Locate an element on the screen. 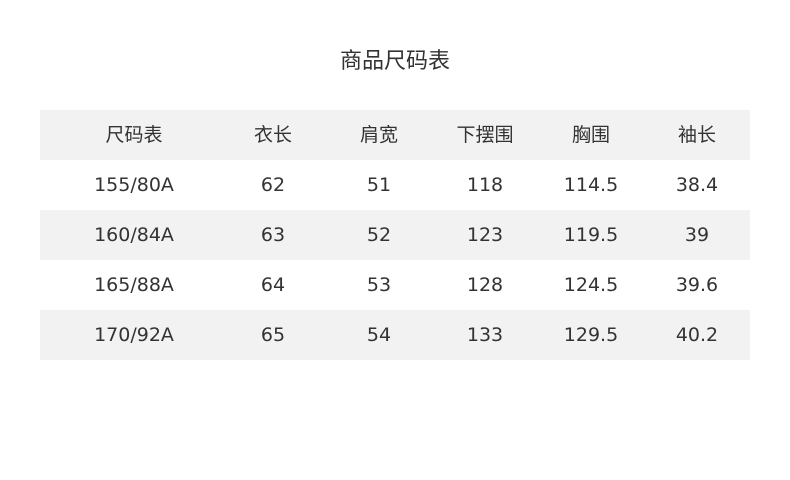 This screenshot has width=790, height=480. table-cell: 114.5 is located at coordinates (591, 185).